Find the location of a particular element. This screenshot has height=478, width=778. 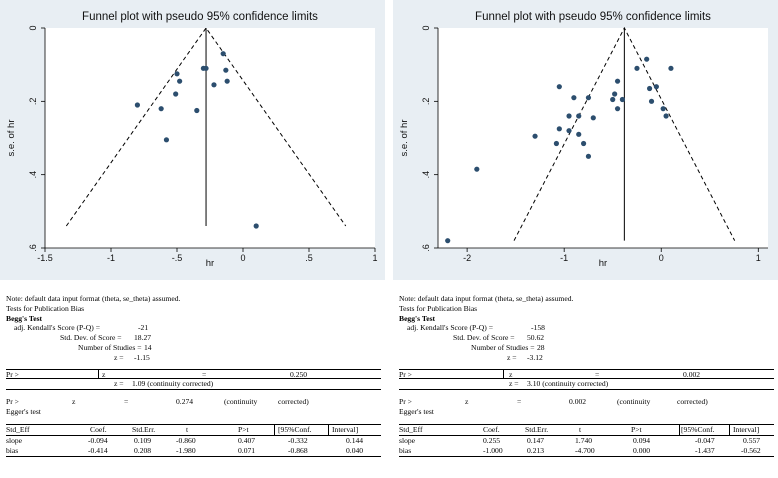

sd-label: Std. Dev. of Score = is located at coordinates (91, 338).